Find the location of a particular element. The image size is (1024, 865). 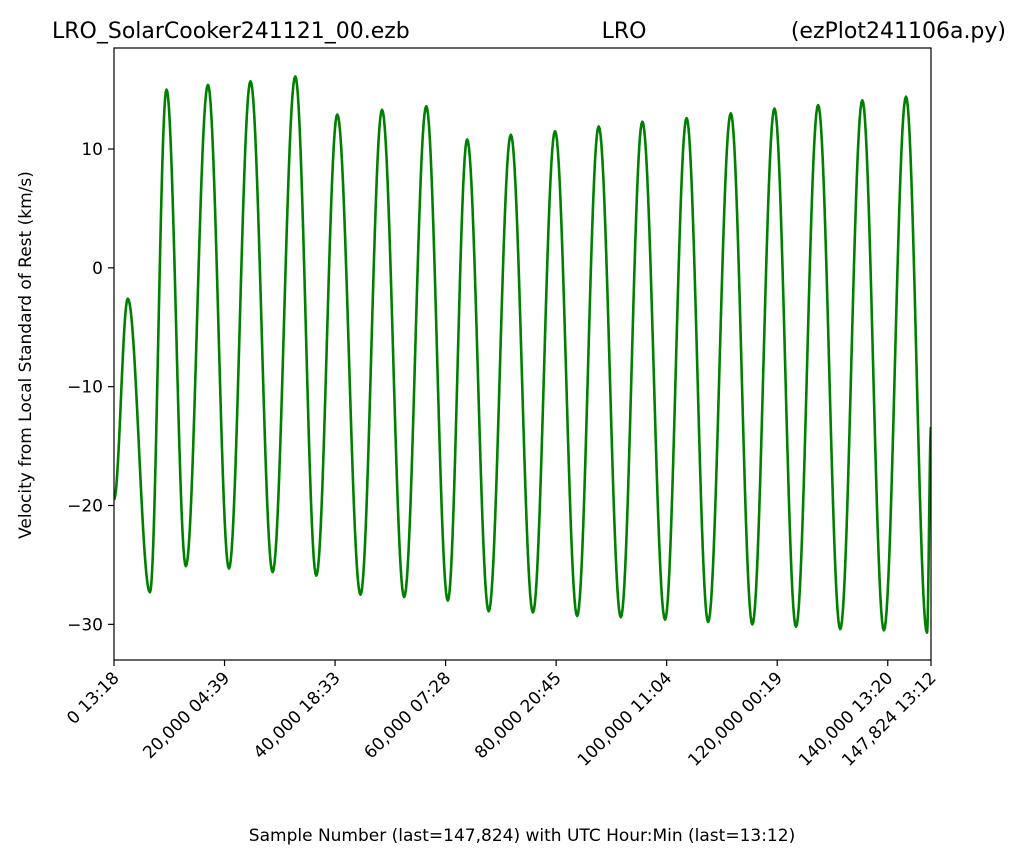

x-tick-label: 40,000 18:33 is located at coordinates (297, 715).